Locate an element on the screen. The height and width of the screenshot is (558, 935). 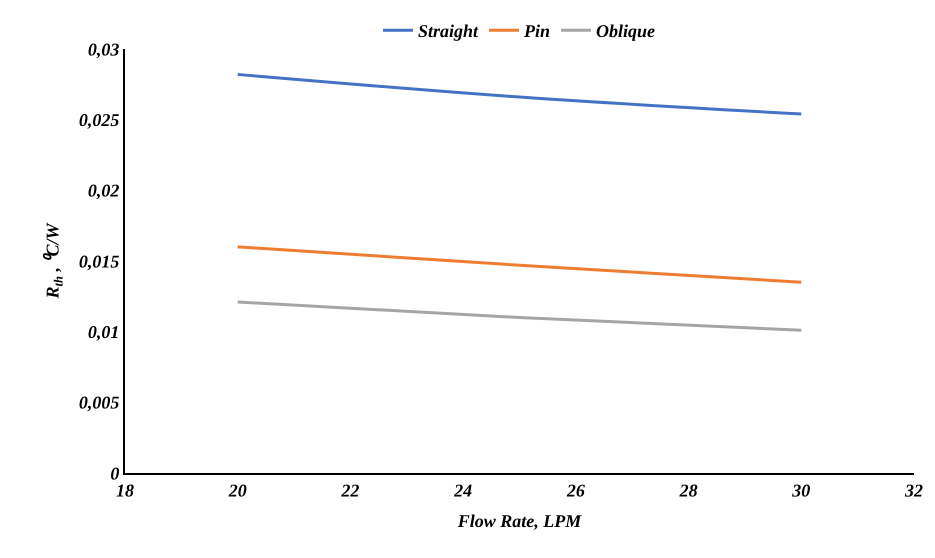
legend-label: Oblique is located at coordinates (626, 31).